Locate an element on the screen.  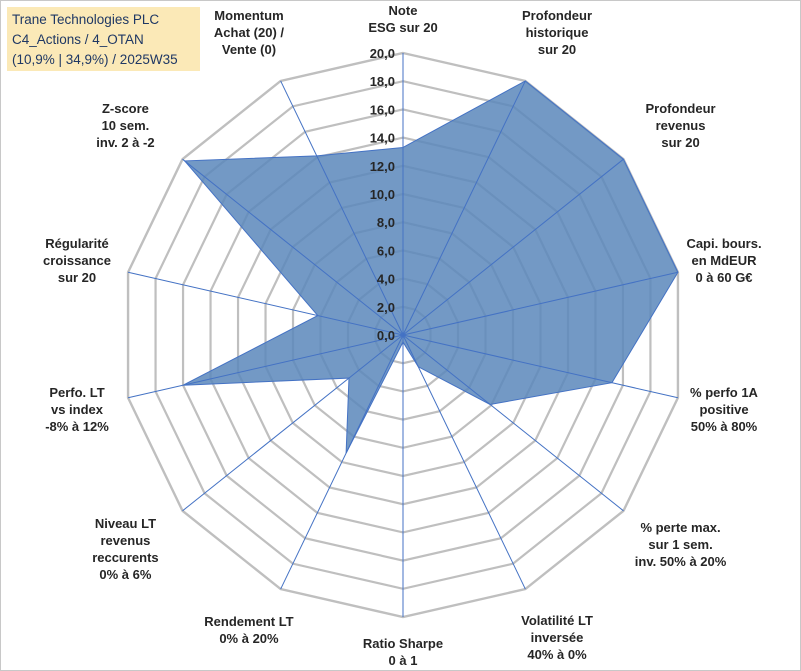
axis-label: Momentum Achat (20) / Vente (0) is located at coordinates (248, 33).